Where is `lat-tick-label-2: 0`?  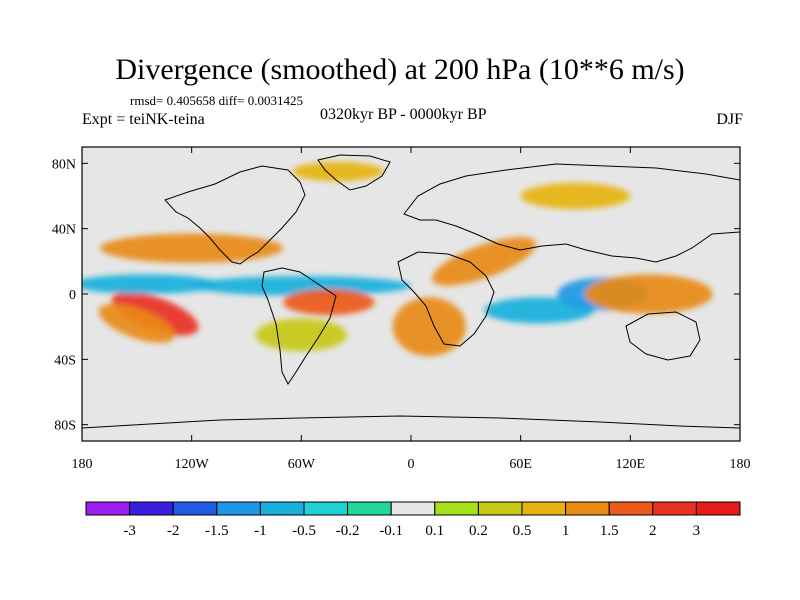
lat-tick-label-2: 0 is located at coordinates (72, 295).